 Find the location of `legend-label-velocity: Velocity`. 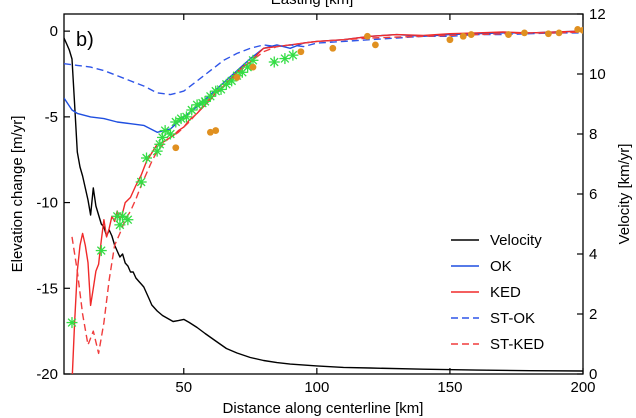

legend-label-velocity: Velocity is located at coordinates (516, 240).